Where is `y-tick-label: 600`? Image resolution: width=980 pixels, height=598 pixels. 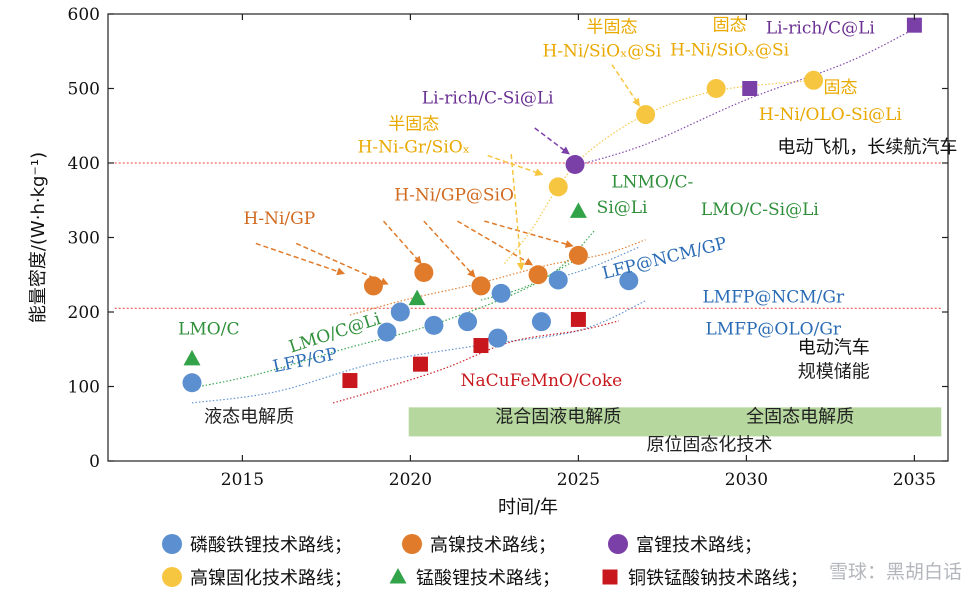
y-tick-label: 600 is located at coordinates (84, 15).